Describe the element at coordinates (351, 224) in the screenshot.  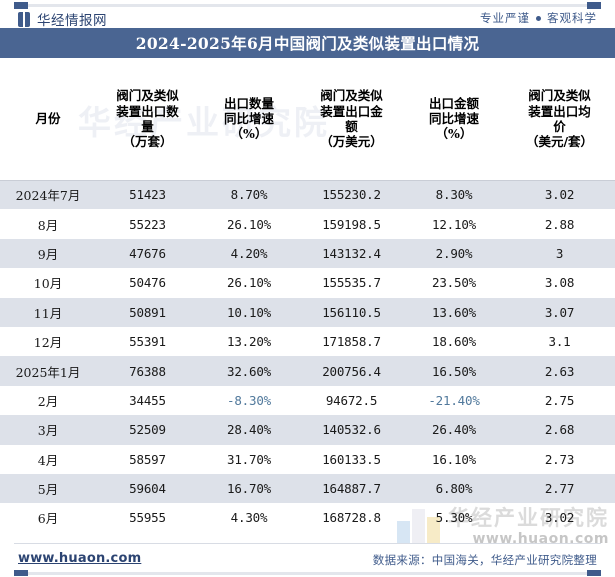
I see `cell-amount: 159198.5` at that location.